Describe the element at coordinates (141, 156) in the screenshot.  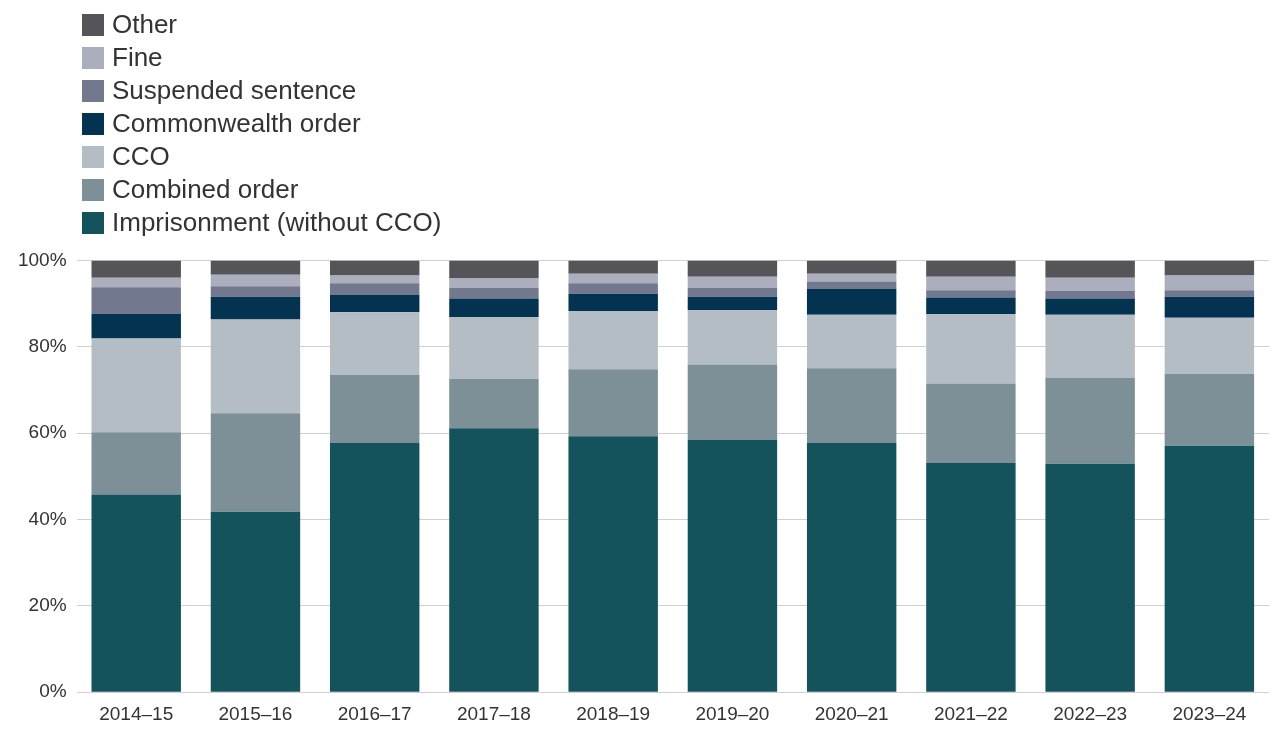
I see `legend-label: CCO` at that location.